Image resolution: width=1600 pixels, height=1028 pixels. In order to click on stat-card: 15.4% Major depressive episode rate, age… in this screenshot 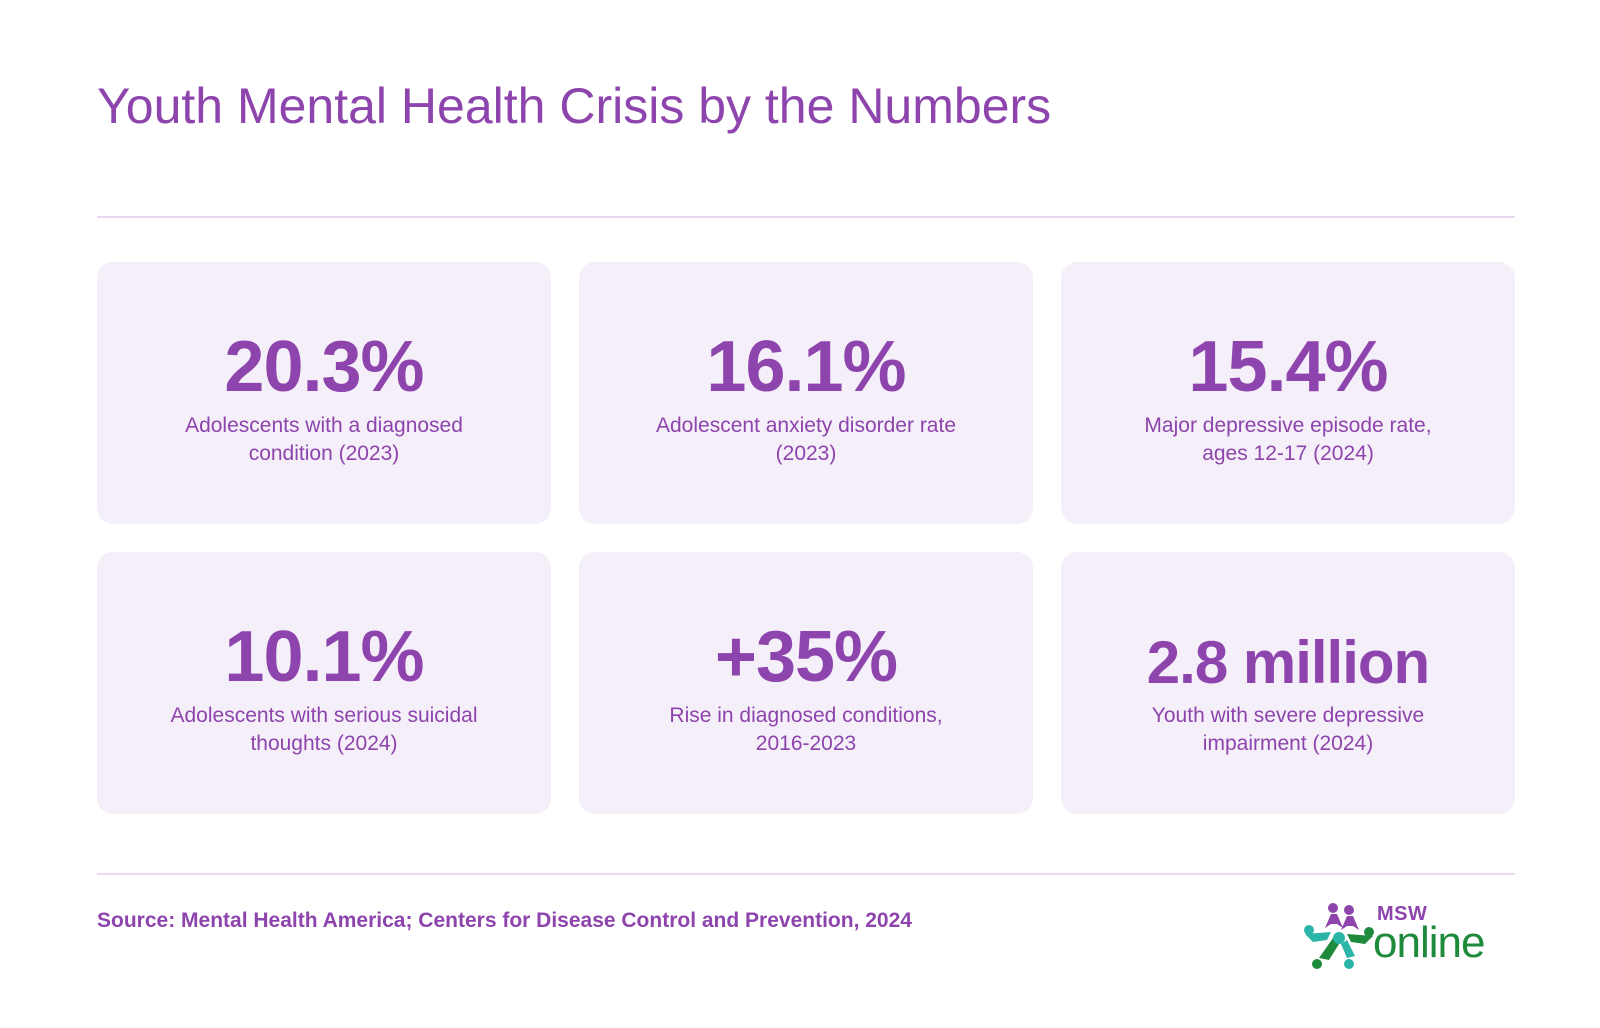, I will do `click(1288, 393)`.